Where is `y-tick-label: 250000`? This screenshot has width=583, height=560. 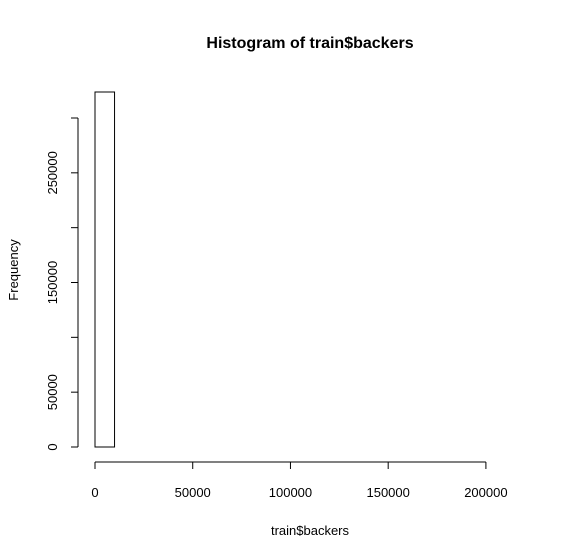 y-tick-label: 250000 is located at coordinates (52, 172).